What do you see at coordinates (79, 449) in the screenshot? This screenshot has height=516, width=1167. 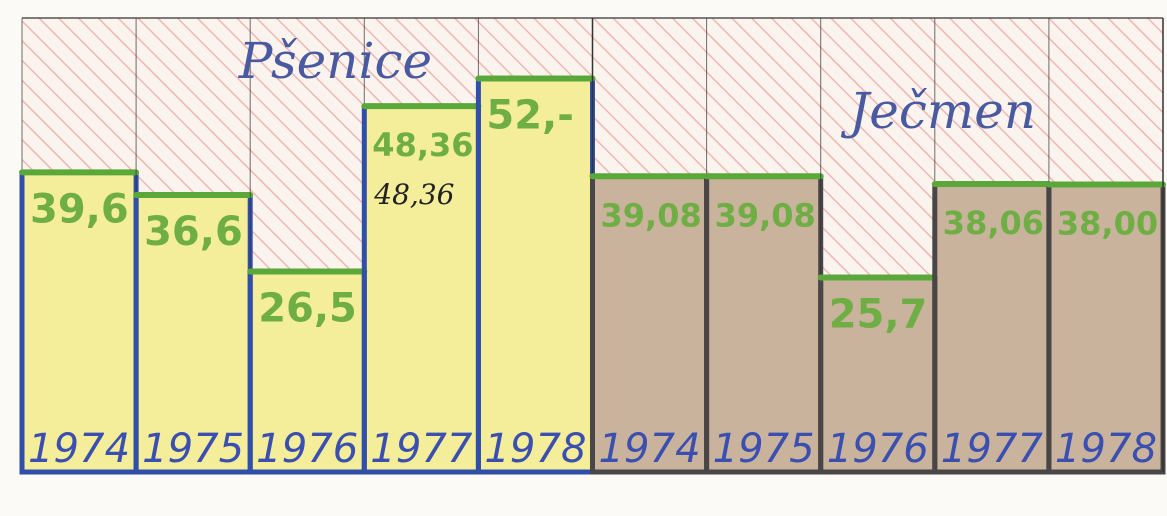 I see `year-label-0-0: 1974` at bounding box center [79, 449].